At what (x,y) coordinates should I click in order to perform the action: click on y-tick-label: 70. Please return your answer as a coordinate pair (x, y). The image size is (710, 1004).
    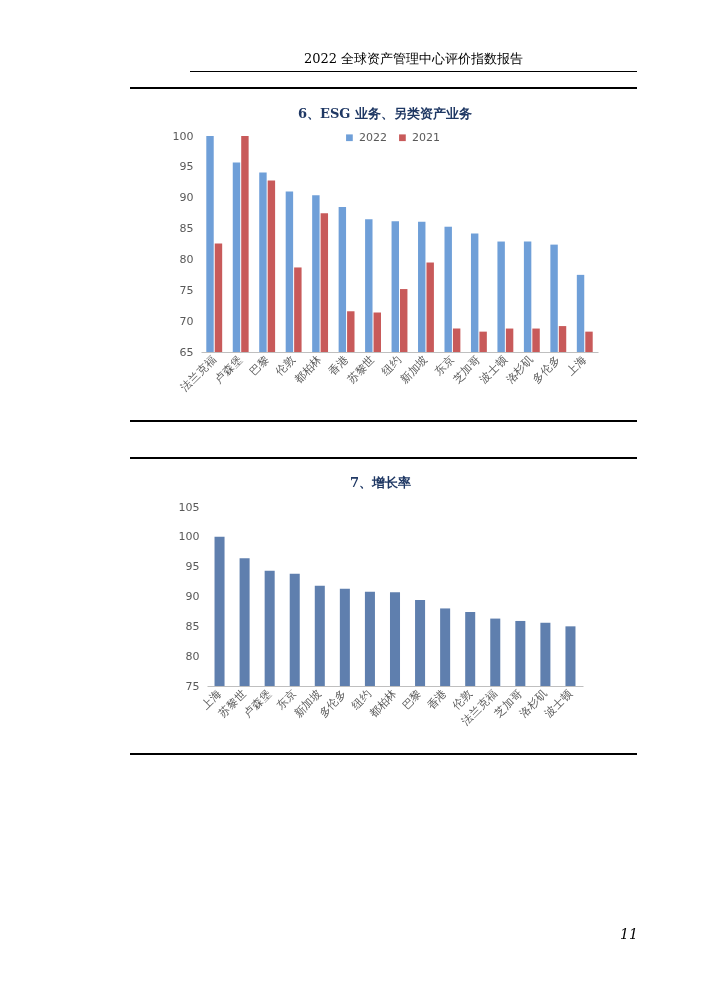
    Looking at the image, I should click on (186, 321).